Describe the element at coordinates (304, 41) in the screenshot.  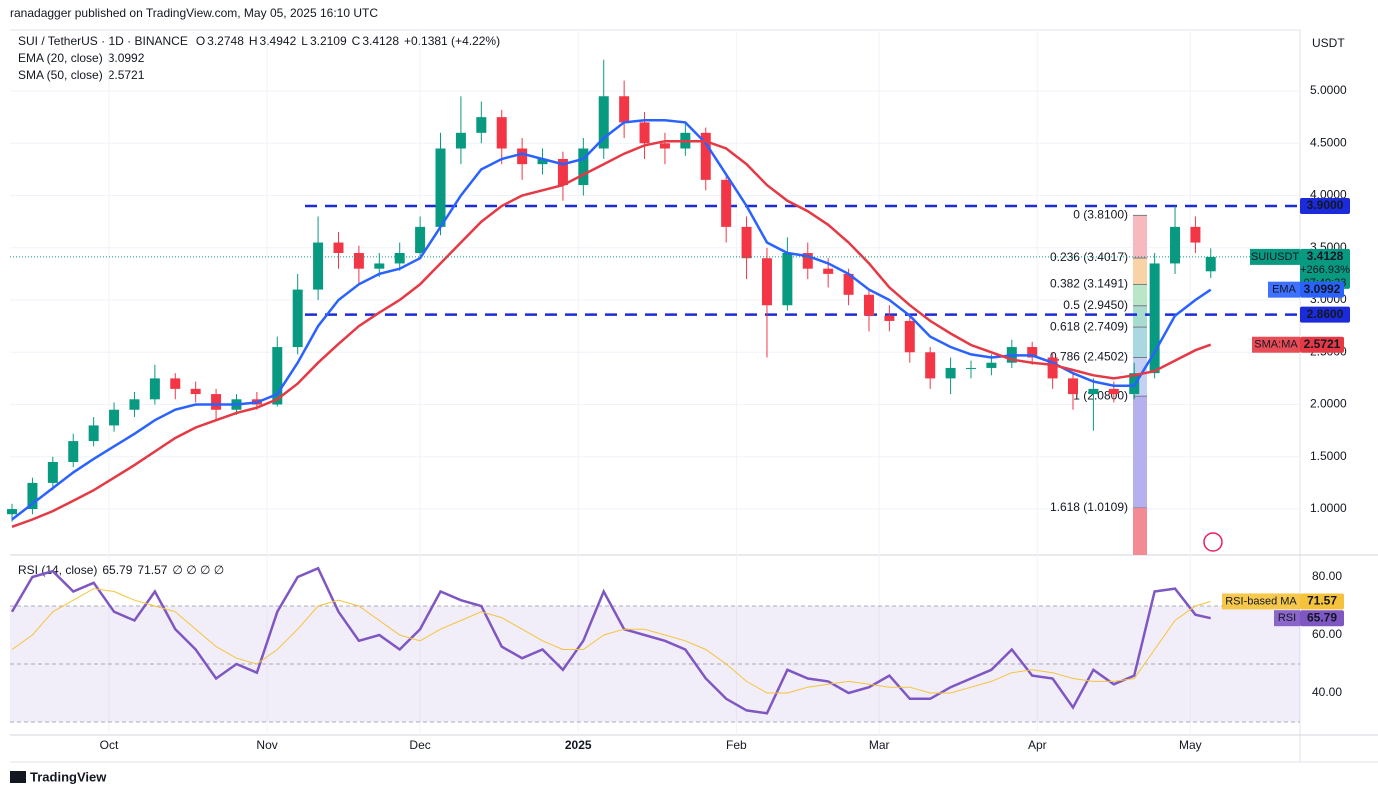
I see `legend-text: L` at that location.